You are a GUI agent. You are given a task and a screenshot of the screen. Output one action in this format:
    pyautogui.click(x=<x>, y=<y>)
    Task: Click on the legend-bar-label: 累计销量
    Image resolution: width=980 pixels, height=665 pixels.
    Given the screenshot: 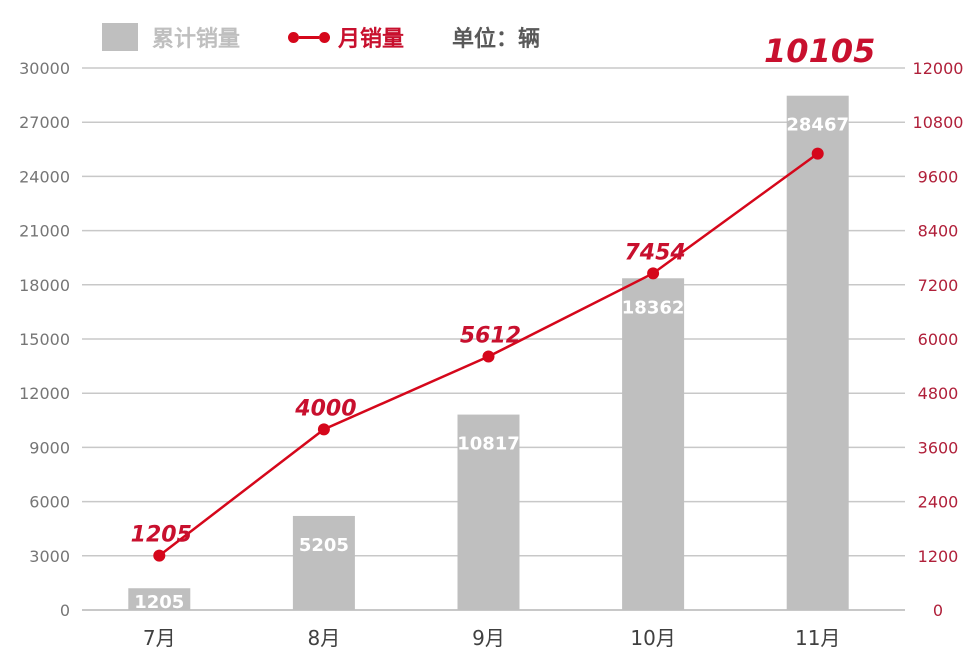 What is the action you would take?
    pyautogui.click(x=196, y=39)
    